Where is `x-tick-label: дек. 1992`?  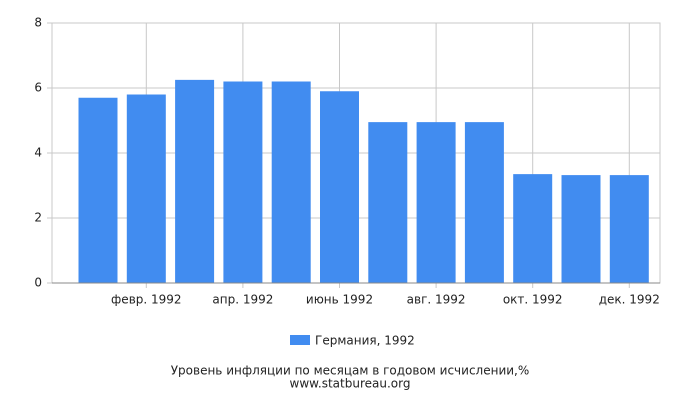
x-tick-label: дек. 1992 is located at coordinates (629, 300).